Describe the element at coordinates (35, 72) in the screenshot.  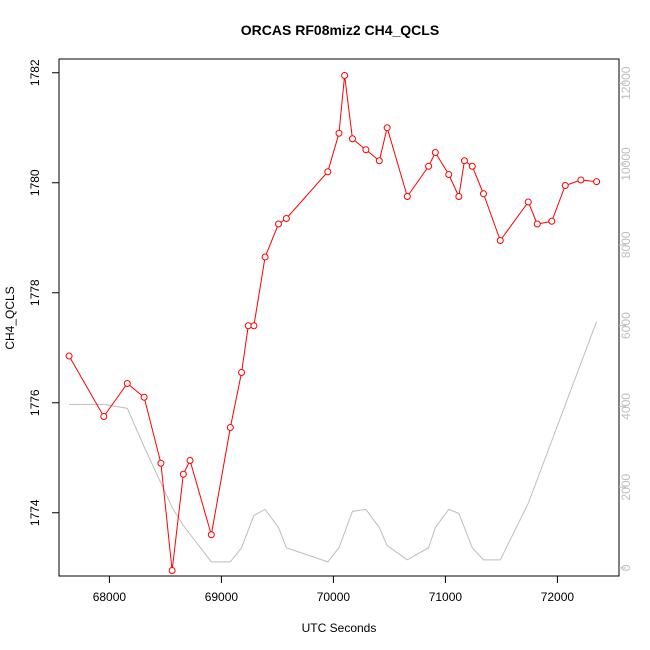
I see `y-tick-label-4: 1782` at that location.